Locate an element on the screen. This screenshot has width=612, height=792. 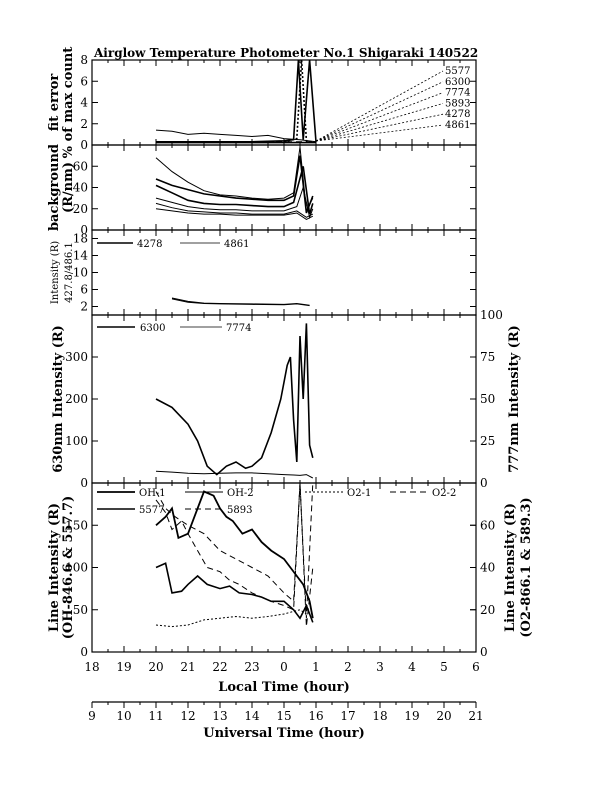
universal-time-tick-label: 20 is located at coordinates (443, 716).